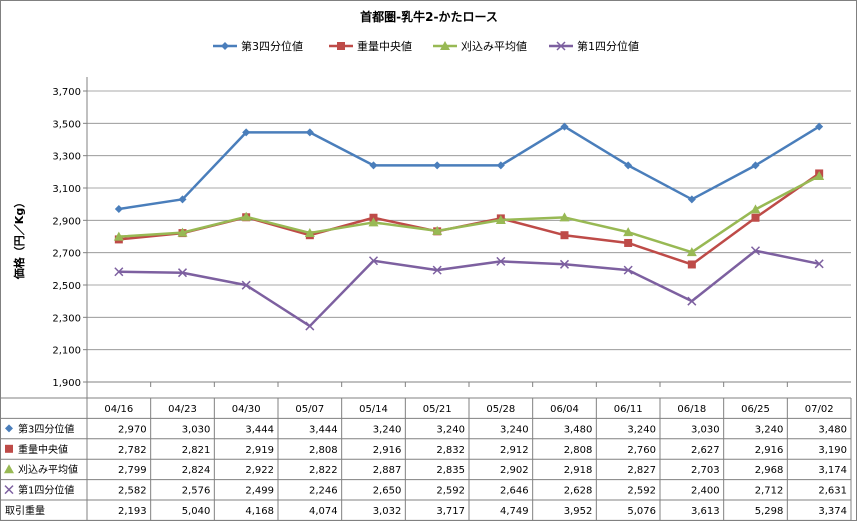 The height and width of the screenshot is (521, 857). I want to click on table-cell: 2,821, so click(196, 450).